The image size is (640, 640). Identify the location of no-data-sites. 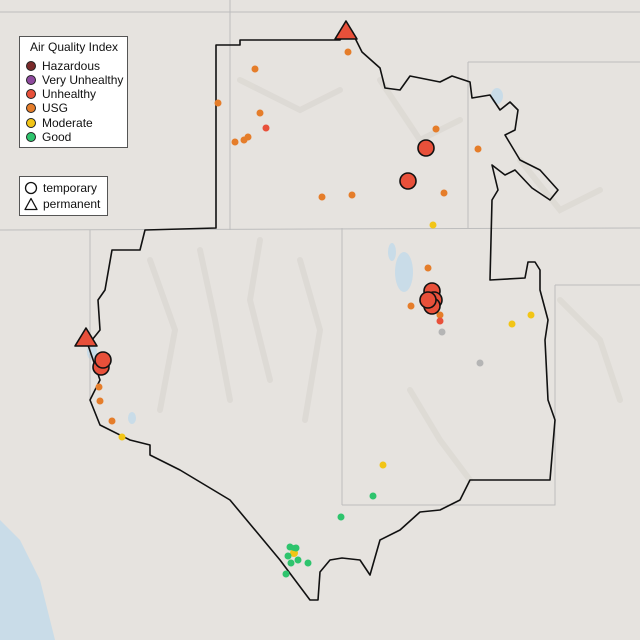
(461, 347).